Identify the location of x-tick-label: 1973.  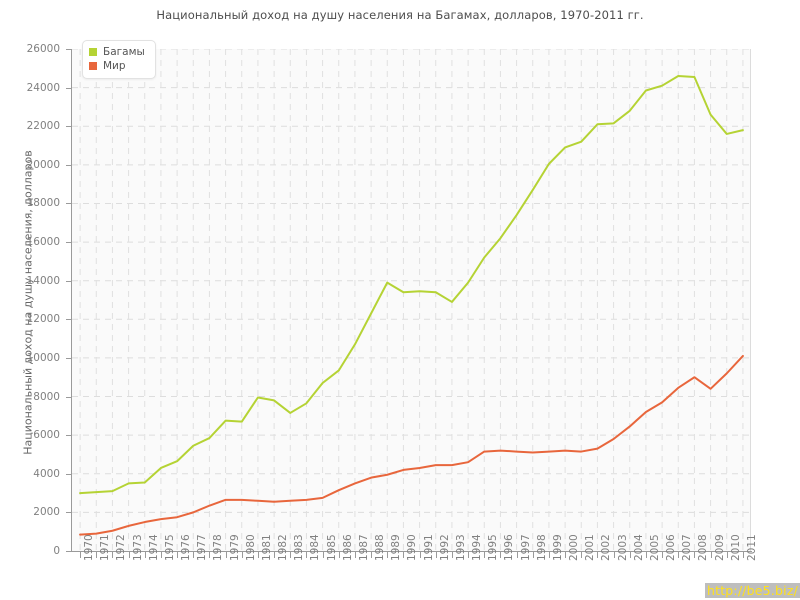
(137, 547).